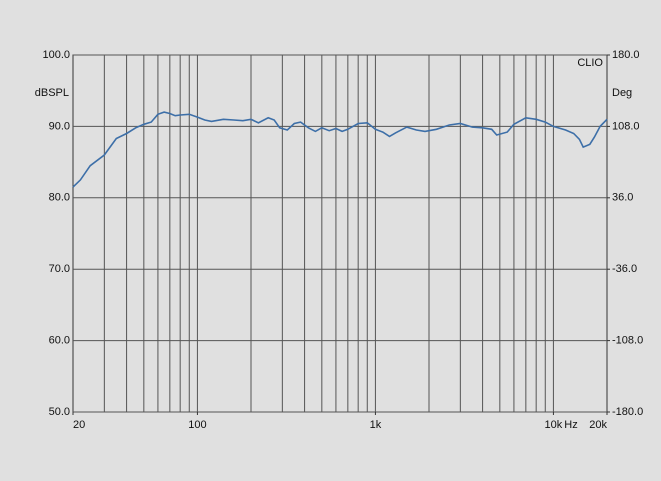  I want to click on y2-tick-label: 108.0, so click(626, 126).